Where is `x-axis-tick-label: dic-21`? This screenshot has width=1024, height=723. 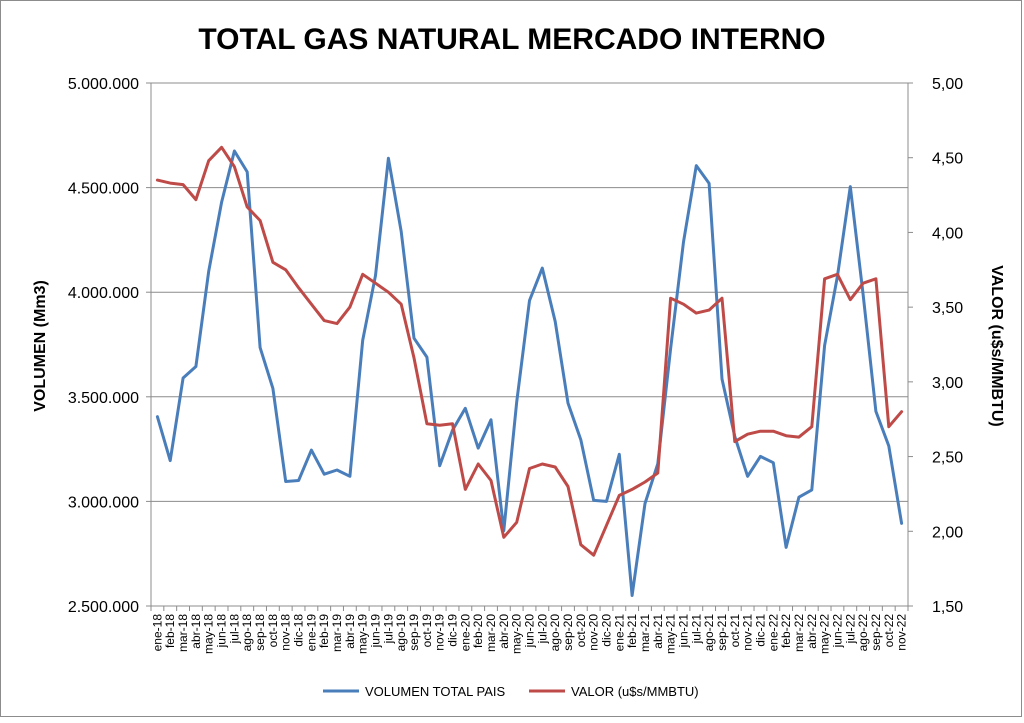 x-axis-tick-label: dic-21 is located at coordinates (760, 630).